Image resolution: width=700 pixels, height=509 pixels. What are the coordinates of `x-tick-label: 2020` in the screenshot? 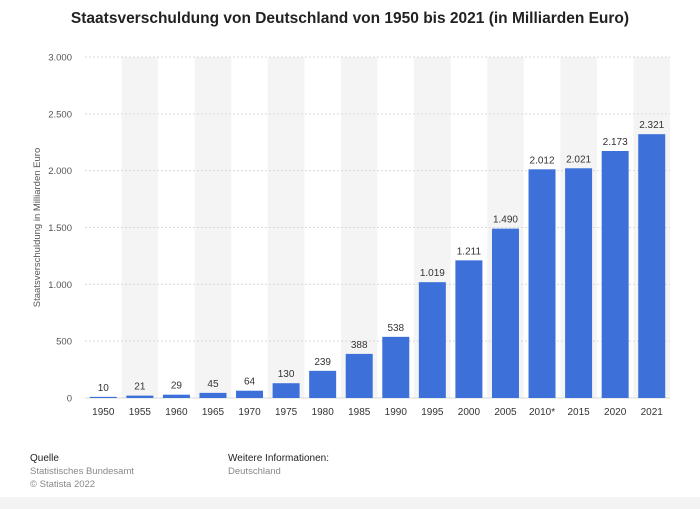 It's located at (615, 412).